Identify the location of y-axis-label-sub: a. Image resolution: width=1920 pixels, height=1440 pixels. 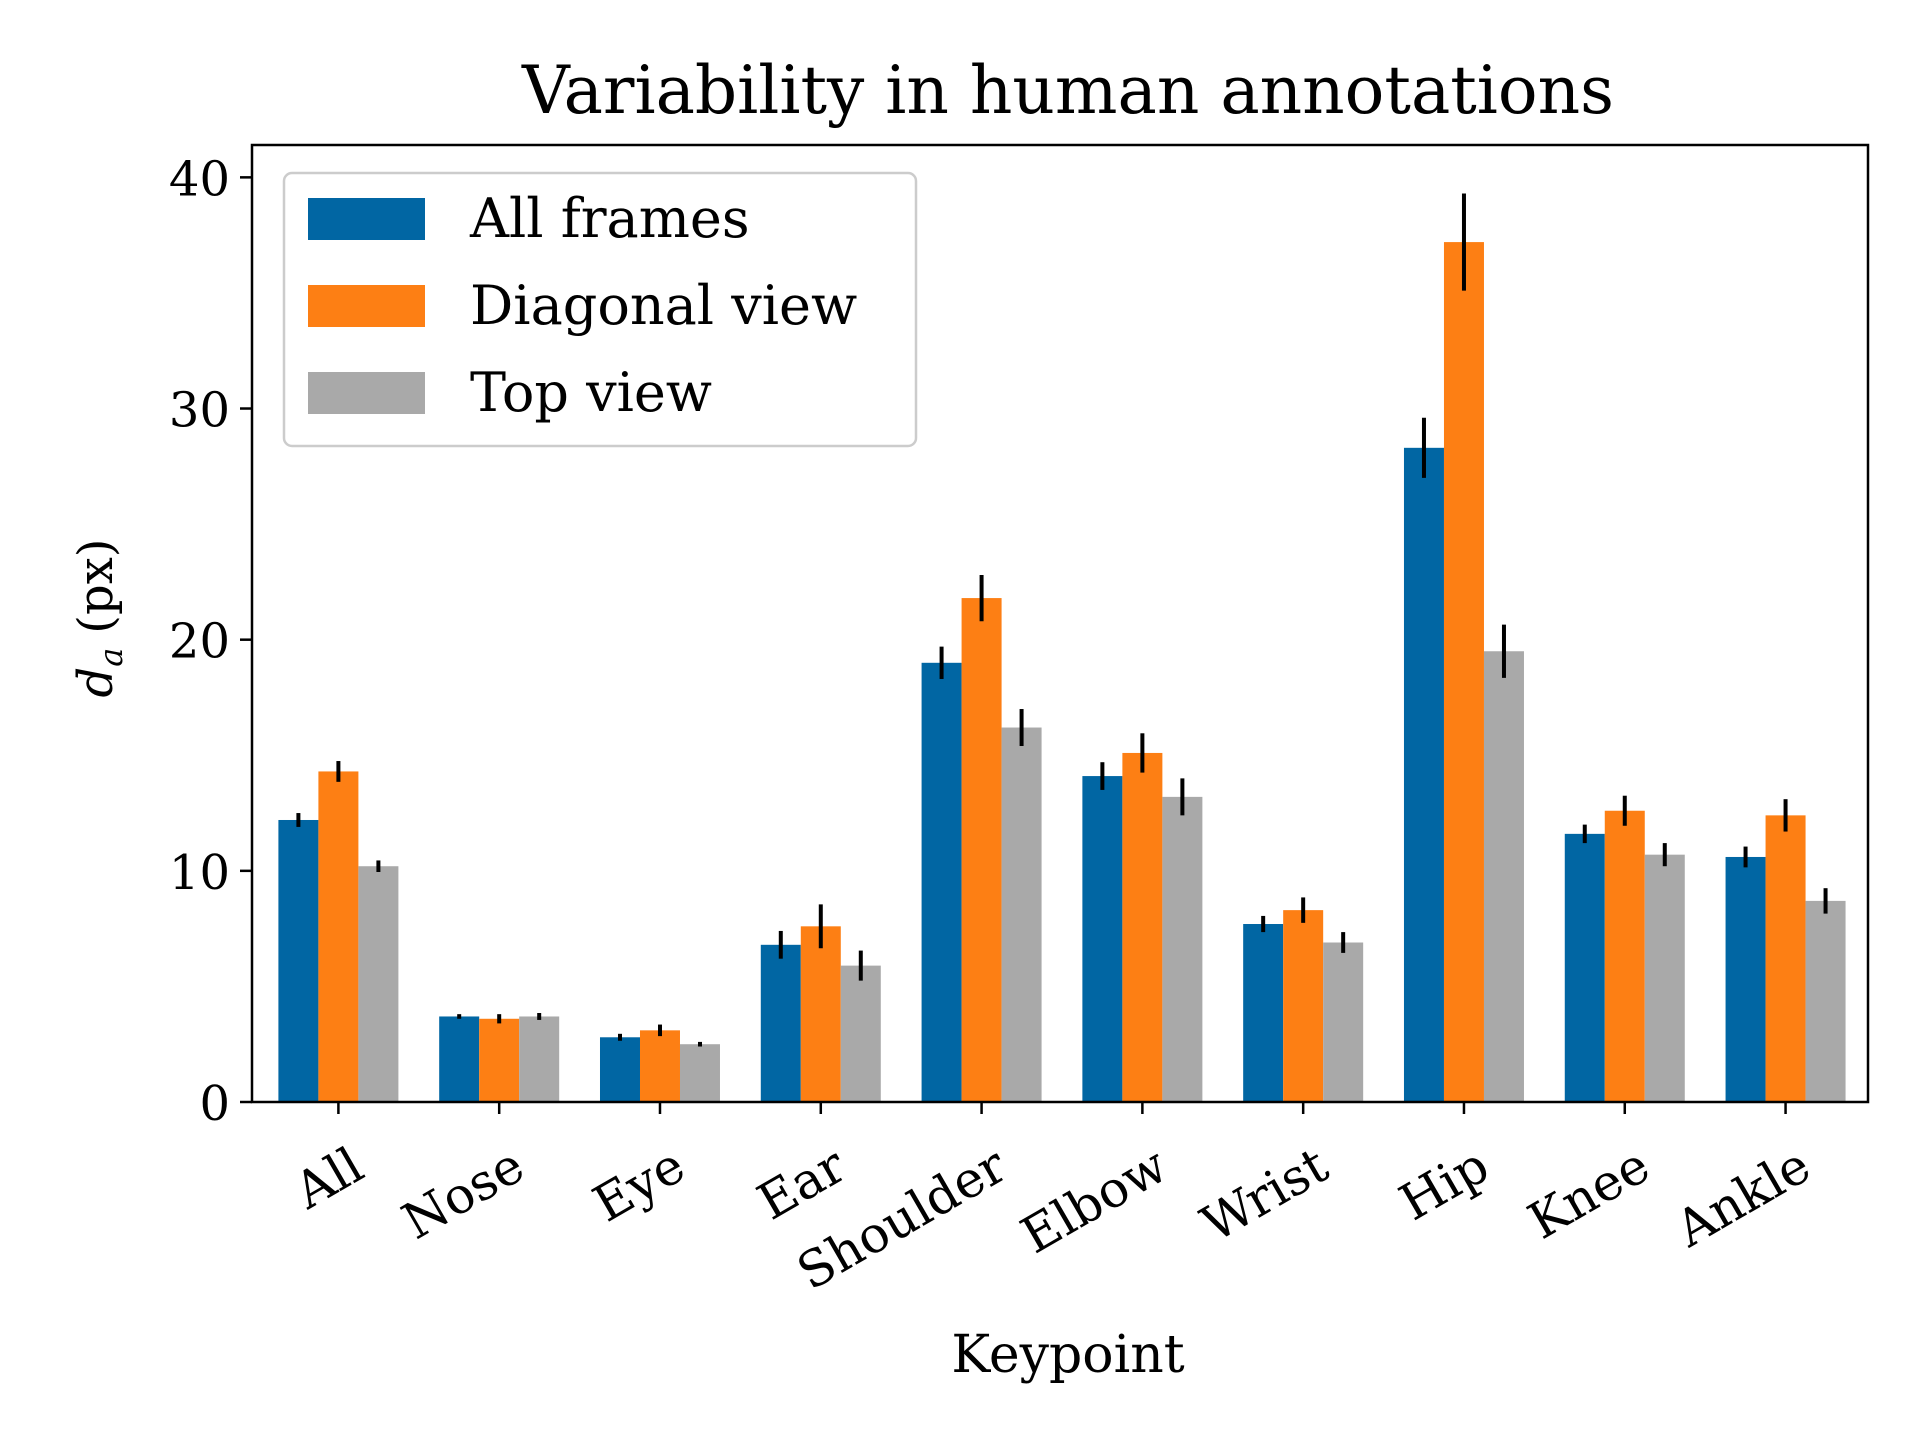
(111, 657).